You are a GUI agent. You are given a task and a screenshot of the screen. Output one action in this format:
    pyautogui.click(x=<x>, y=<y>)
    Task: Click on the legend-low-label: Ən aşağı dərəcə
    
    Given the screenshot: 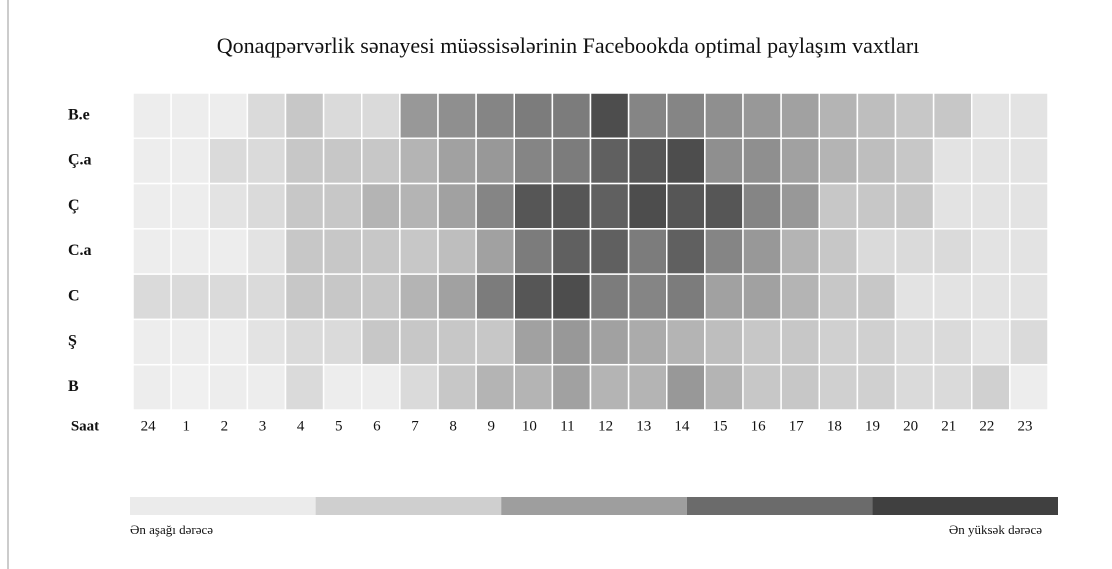 What is the action you would take?
    pyautogui.click(x=171, y=529)
    